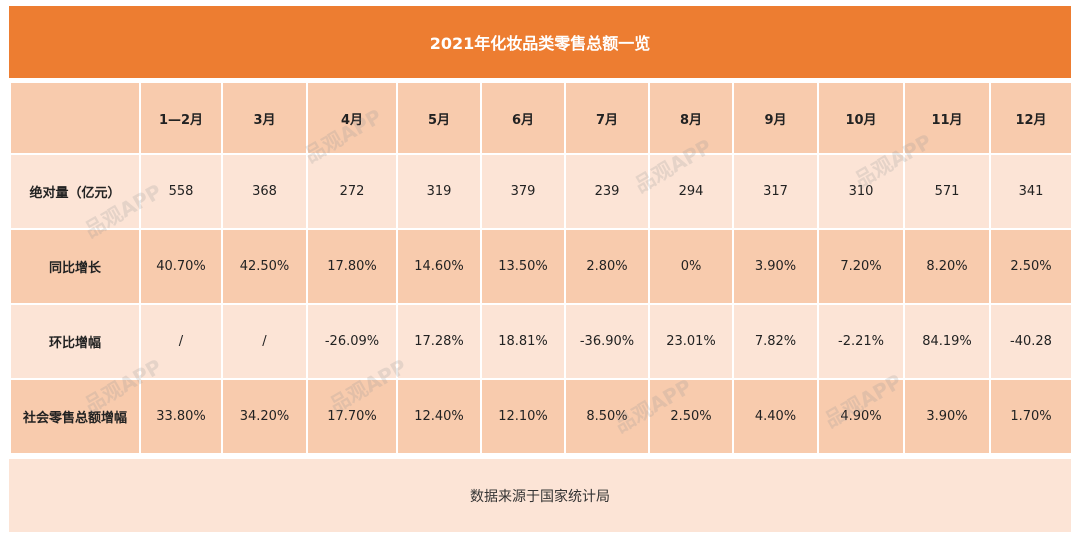 This screenshot has width=1080, height=542. I want to click on table-cell: 319, so click(439, 191).